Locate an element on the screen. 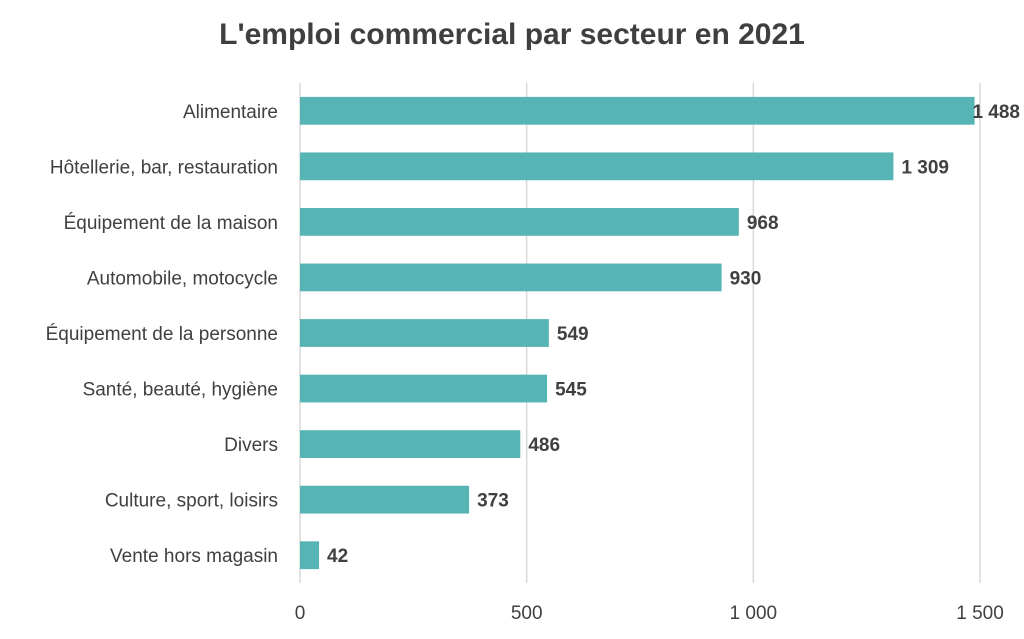 The image size is (1024, 639). chart-title: L'emploi commercial par secteur en 2021 is located at coordinates (512, 34).